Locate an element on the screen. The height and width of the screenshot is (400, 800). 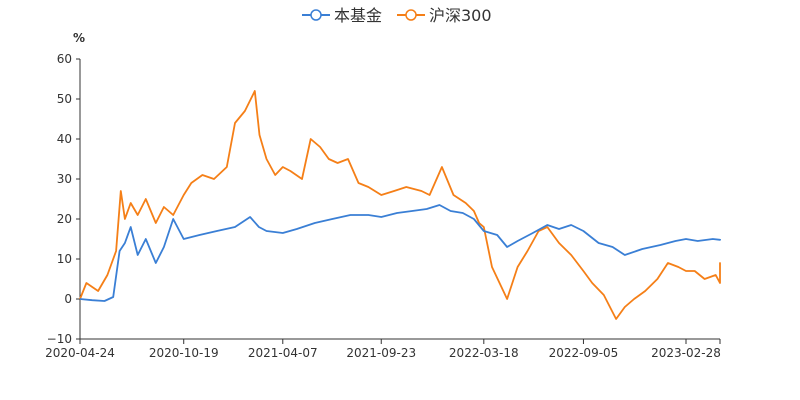
legend-fund-label: 本基金 is located at coordinates (358, 15).